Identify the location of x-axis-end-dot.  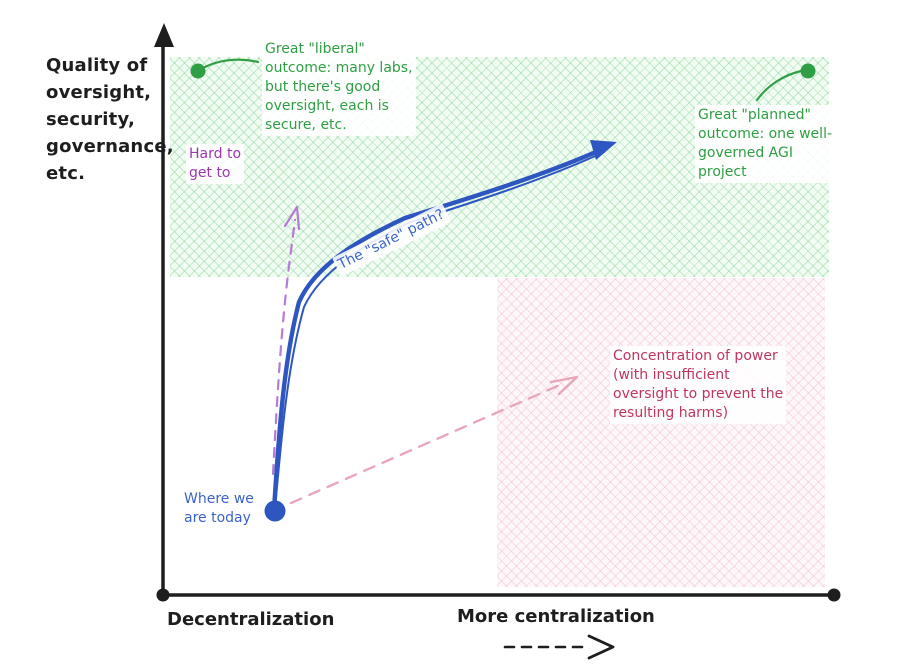
(834, 595).